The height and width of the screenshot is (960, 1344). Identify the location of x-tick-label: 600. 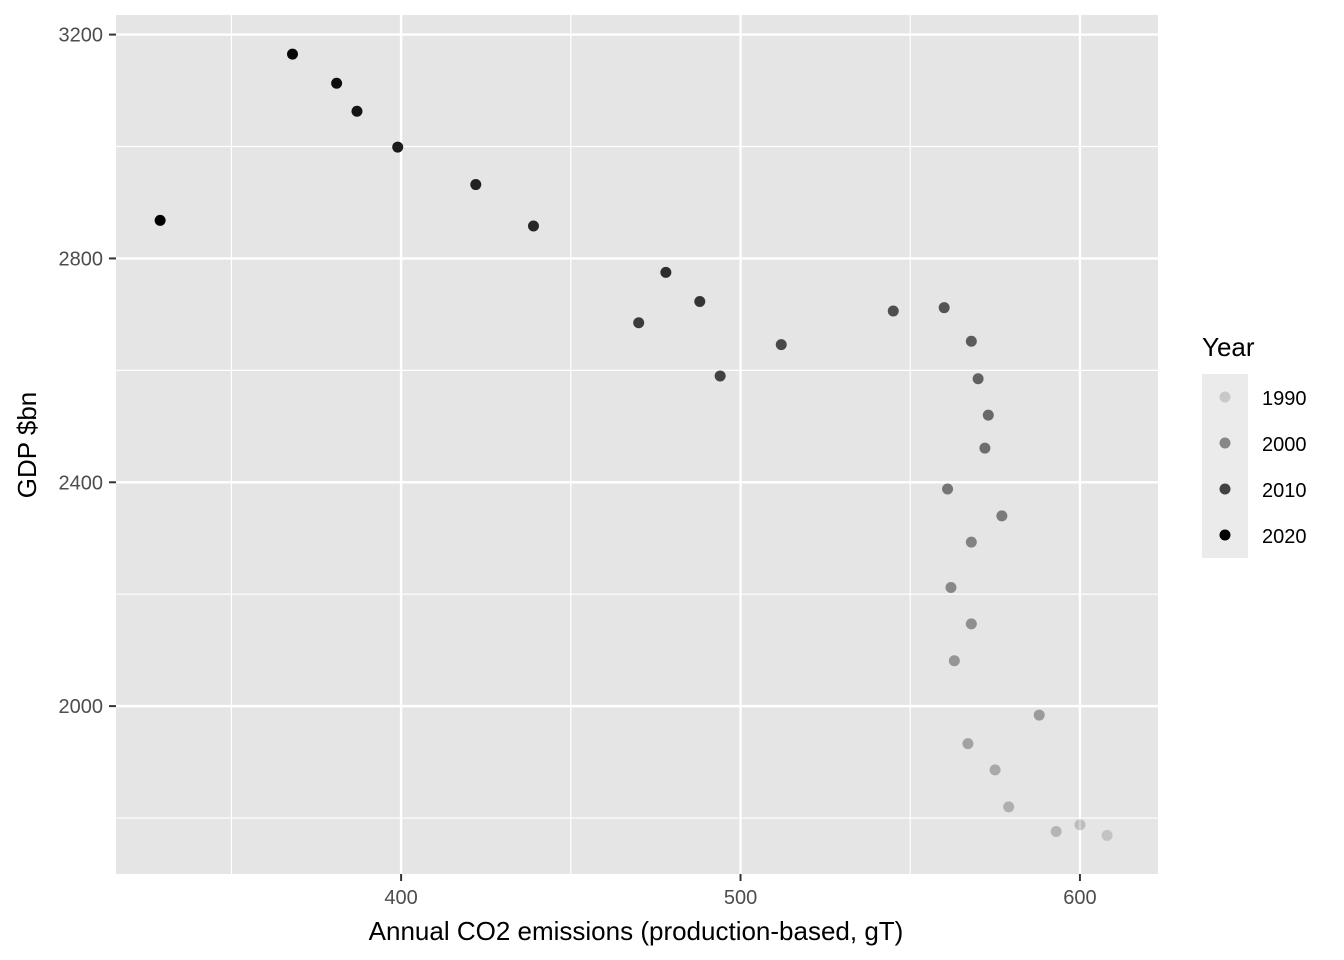
(1079, 898).